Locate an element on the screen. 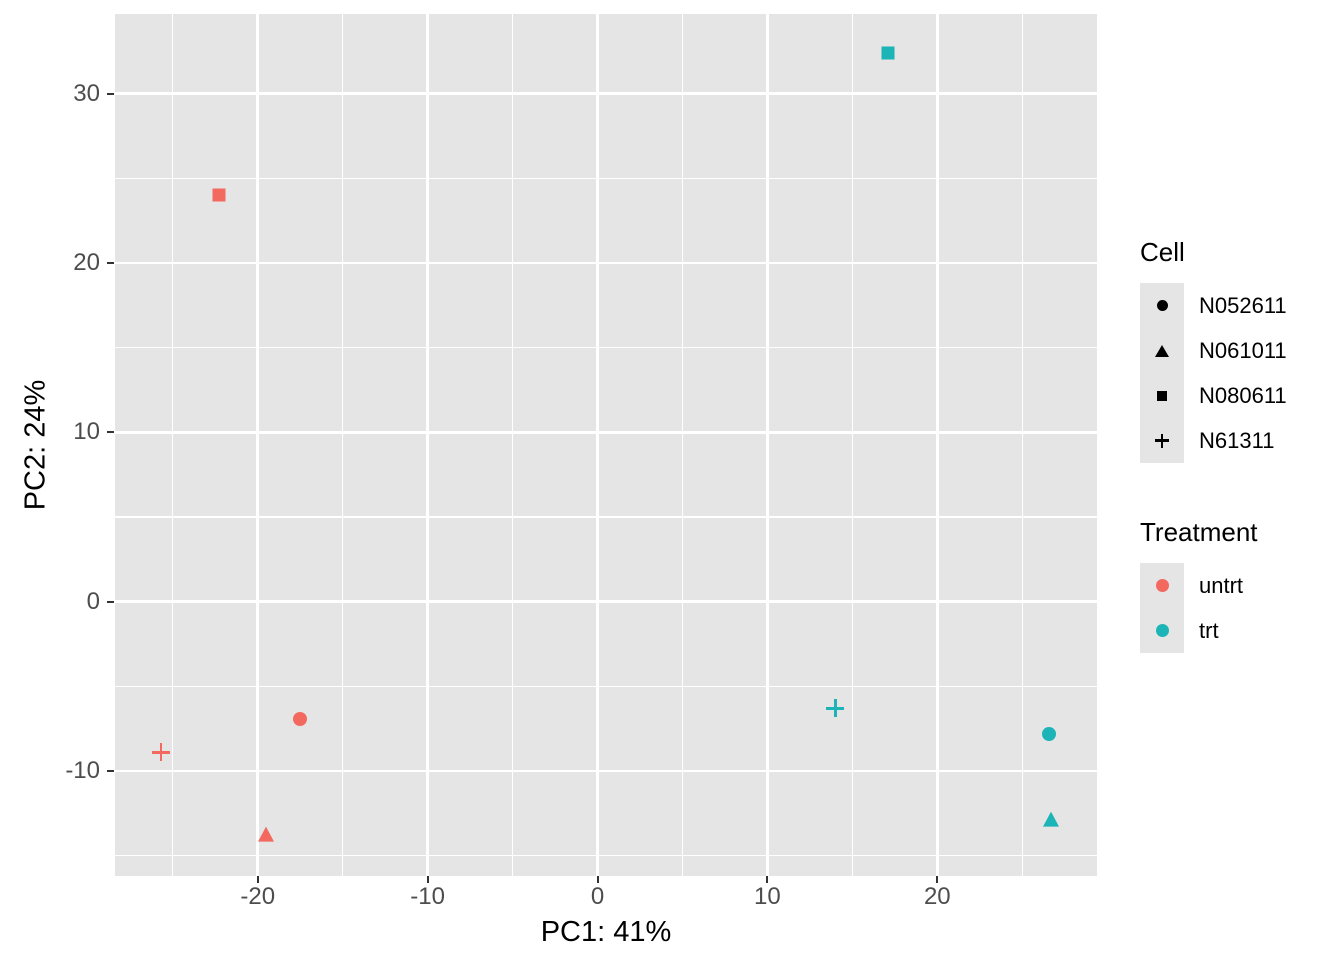 The width and height of the screenshot is (1344, 960). y-tick-label: 0 is located at coordinates (93, 601).